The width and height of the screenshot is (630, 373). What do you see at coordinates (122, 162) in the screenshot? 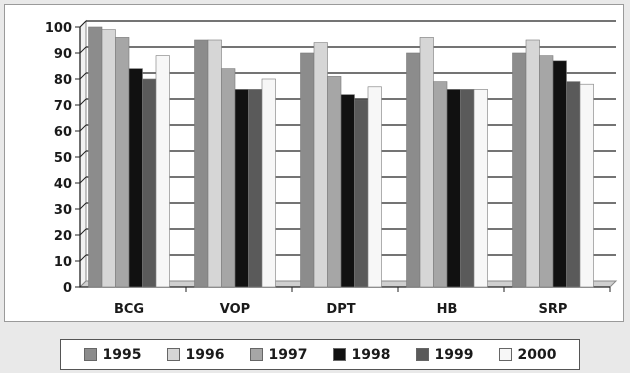
I see `bar-bcg-1997` at bounding box center [122, 162].